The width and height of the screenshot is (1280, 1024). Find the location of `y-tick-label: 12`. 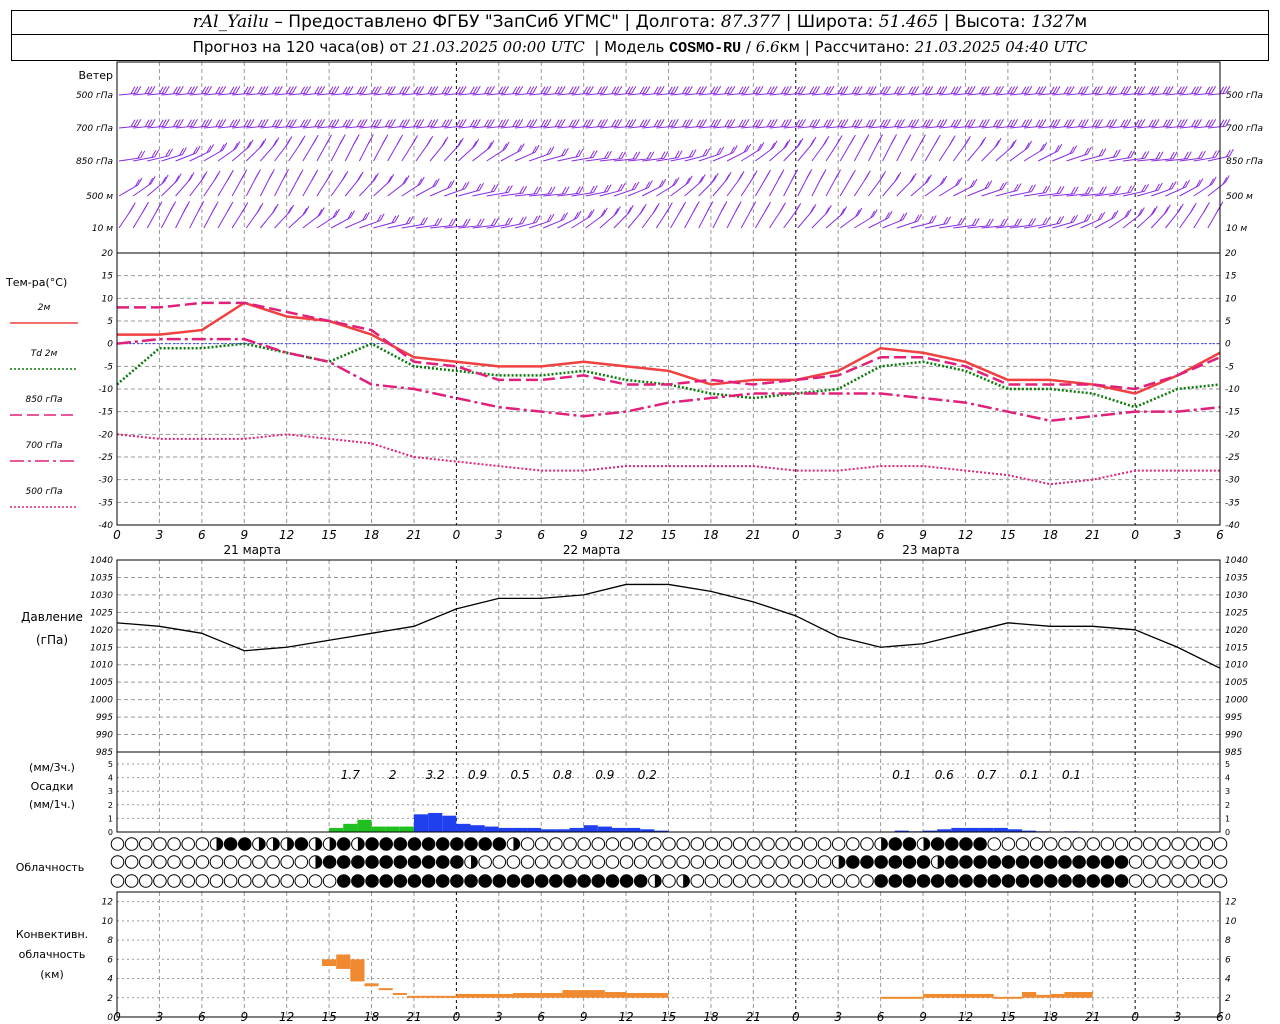

y-tick-label: 12 is located at coordinates (108, 903).